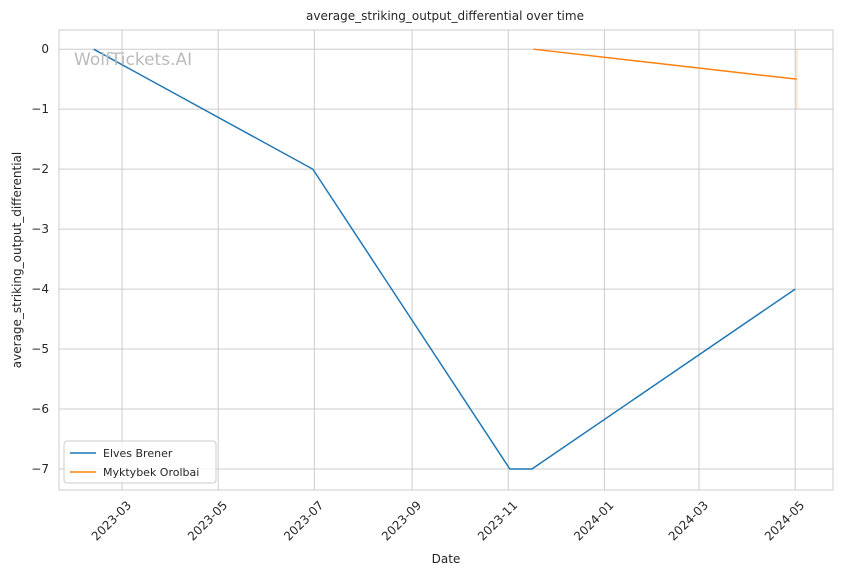  Describe the element at coordinates (111, 520) in the screenshot. I see `x-tick-label: 2023-03` at that location.